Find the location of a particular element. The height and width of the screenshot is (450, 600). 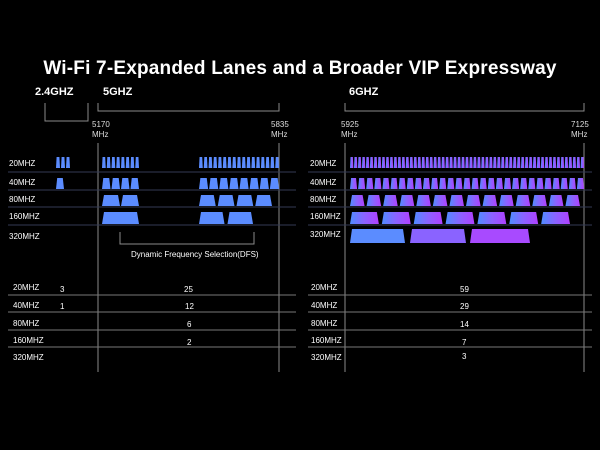

count-2-4ghz-20mhz: 3 is located at coordinates (62, 289).